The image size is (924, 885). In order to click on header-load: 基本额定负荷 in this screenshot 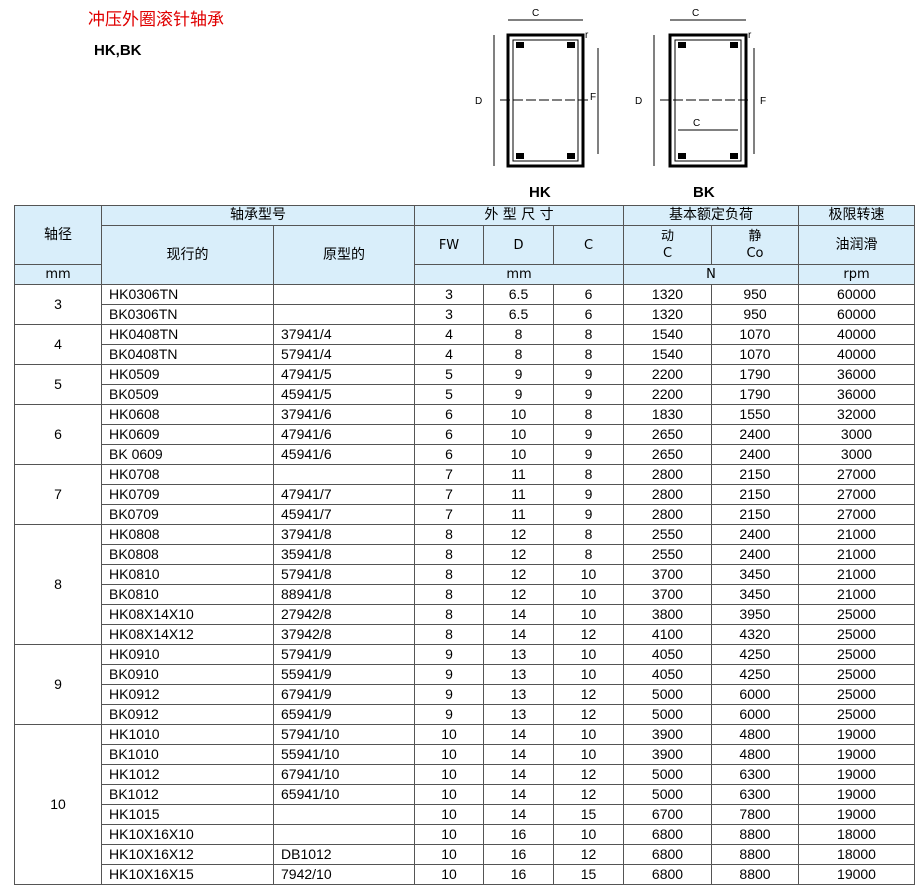, I will do `click(711, 215)`.